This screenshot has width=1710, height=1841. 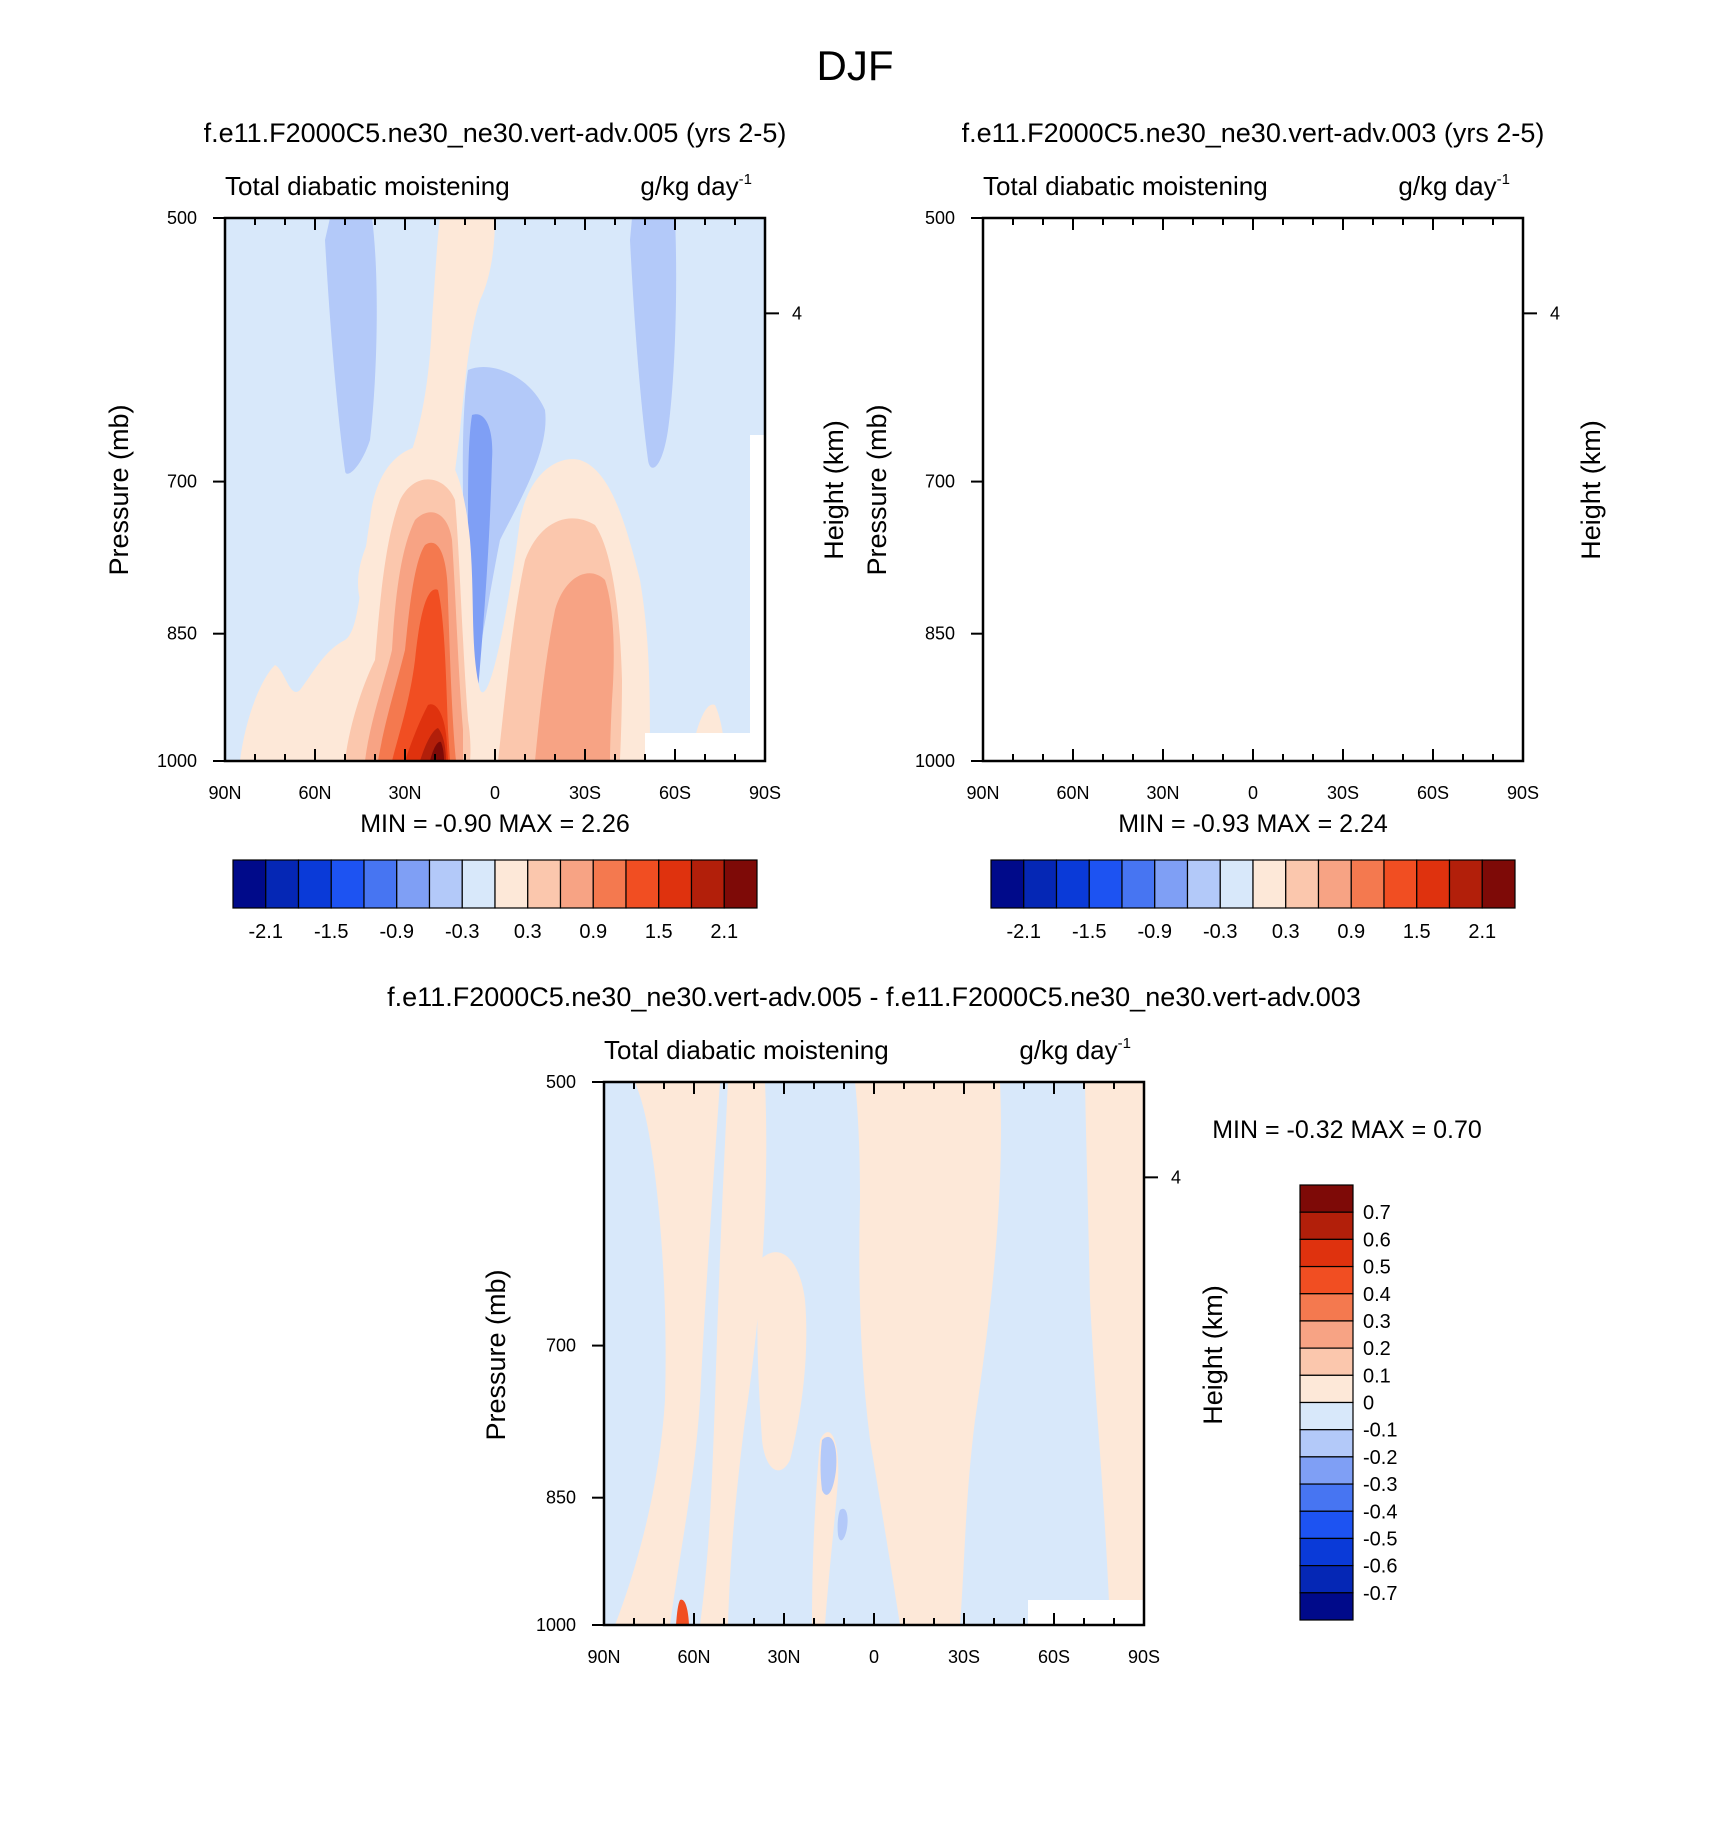 What do you see at coordinates (496, 1354) in the screenshot?
I see `panel-3-ylabel: Pressure (mb)` at bounding box center [496, 1354].